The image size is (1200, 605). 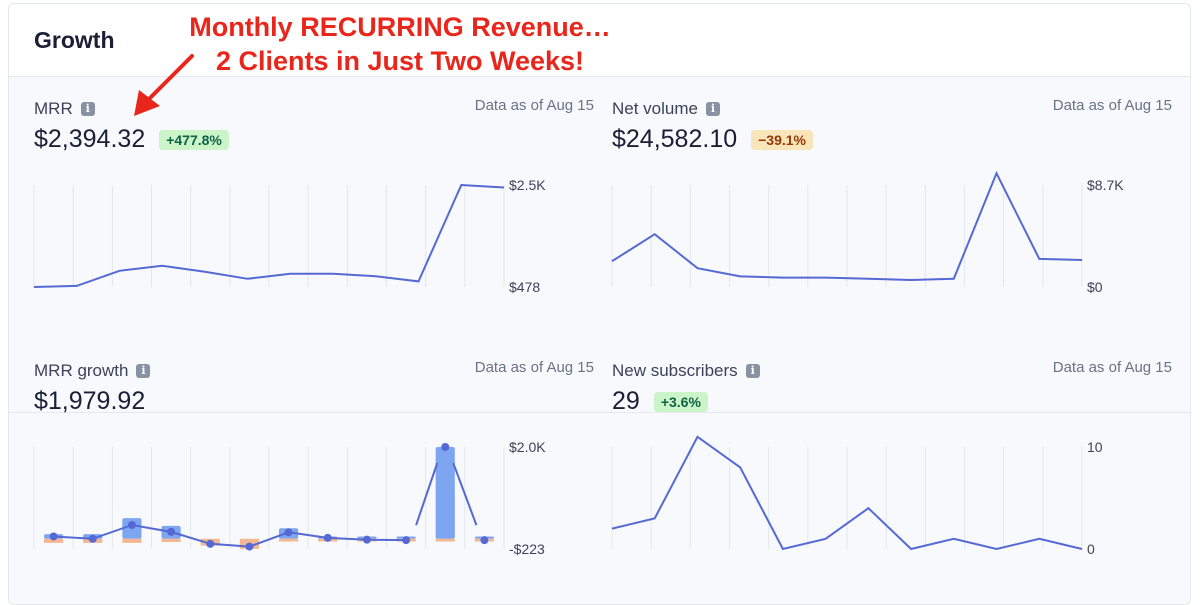 What do you see at coordinates (400, 61) in the screenshot?
I see `annotation-line-2: 2 Clients in Just Two Weeks!` at bounding box center [400, 61].